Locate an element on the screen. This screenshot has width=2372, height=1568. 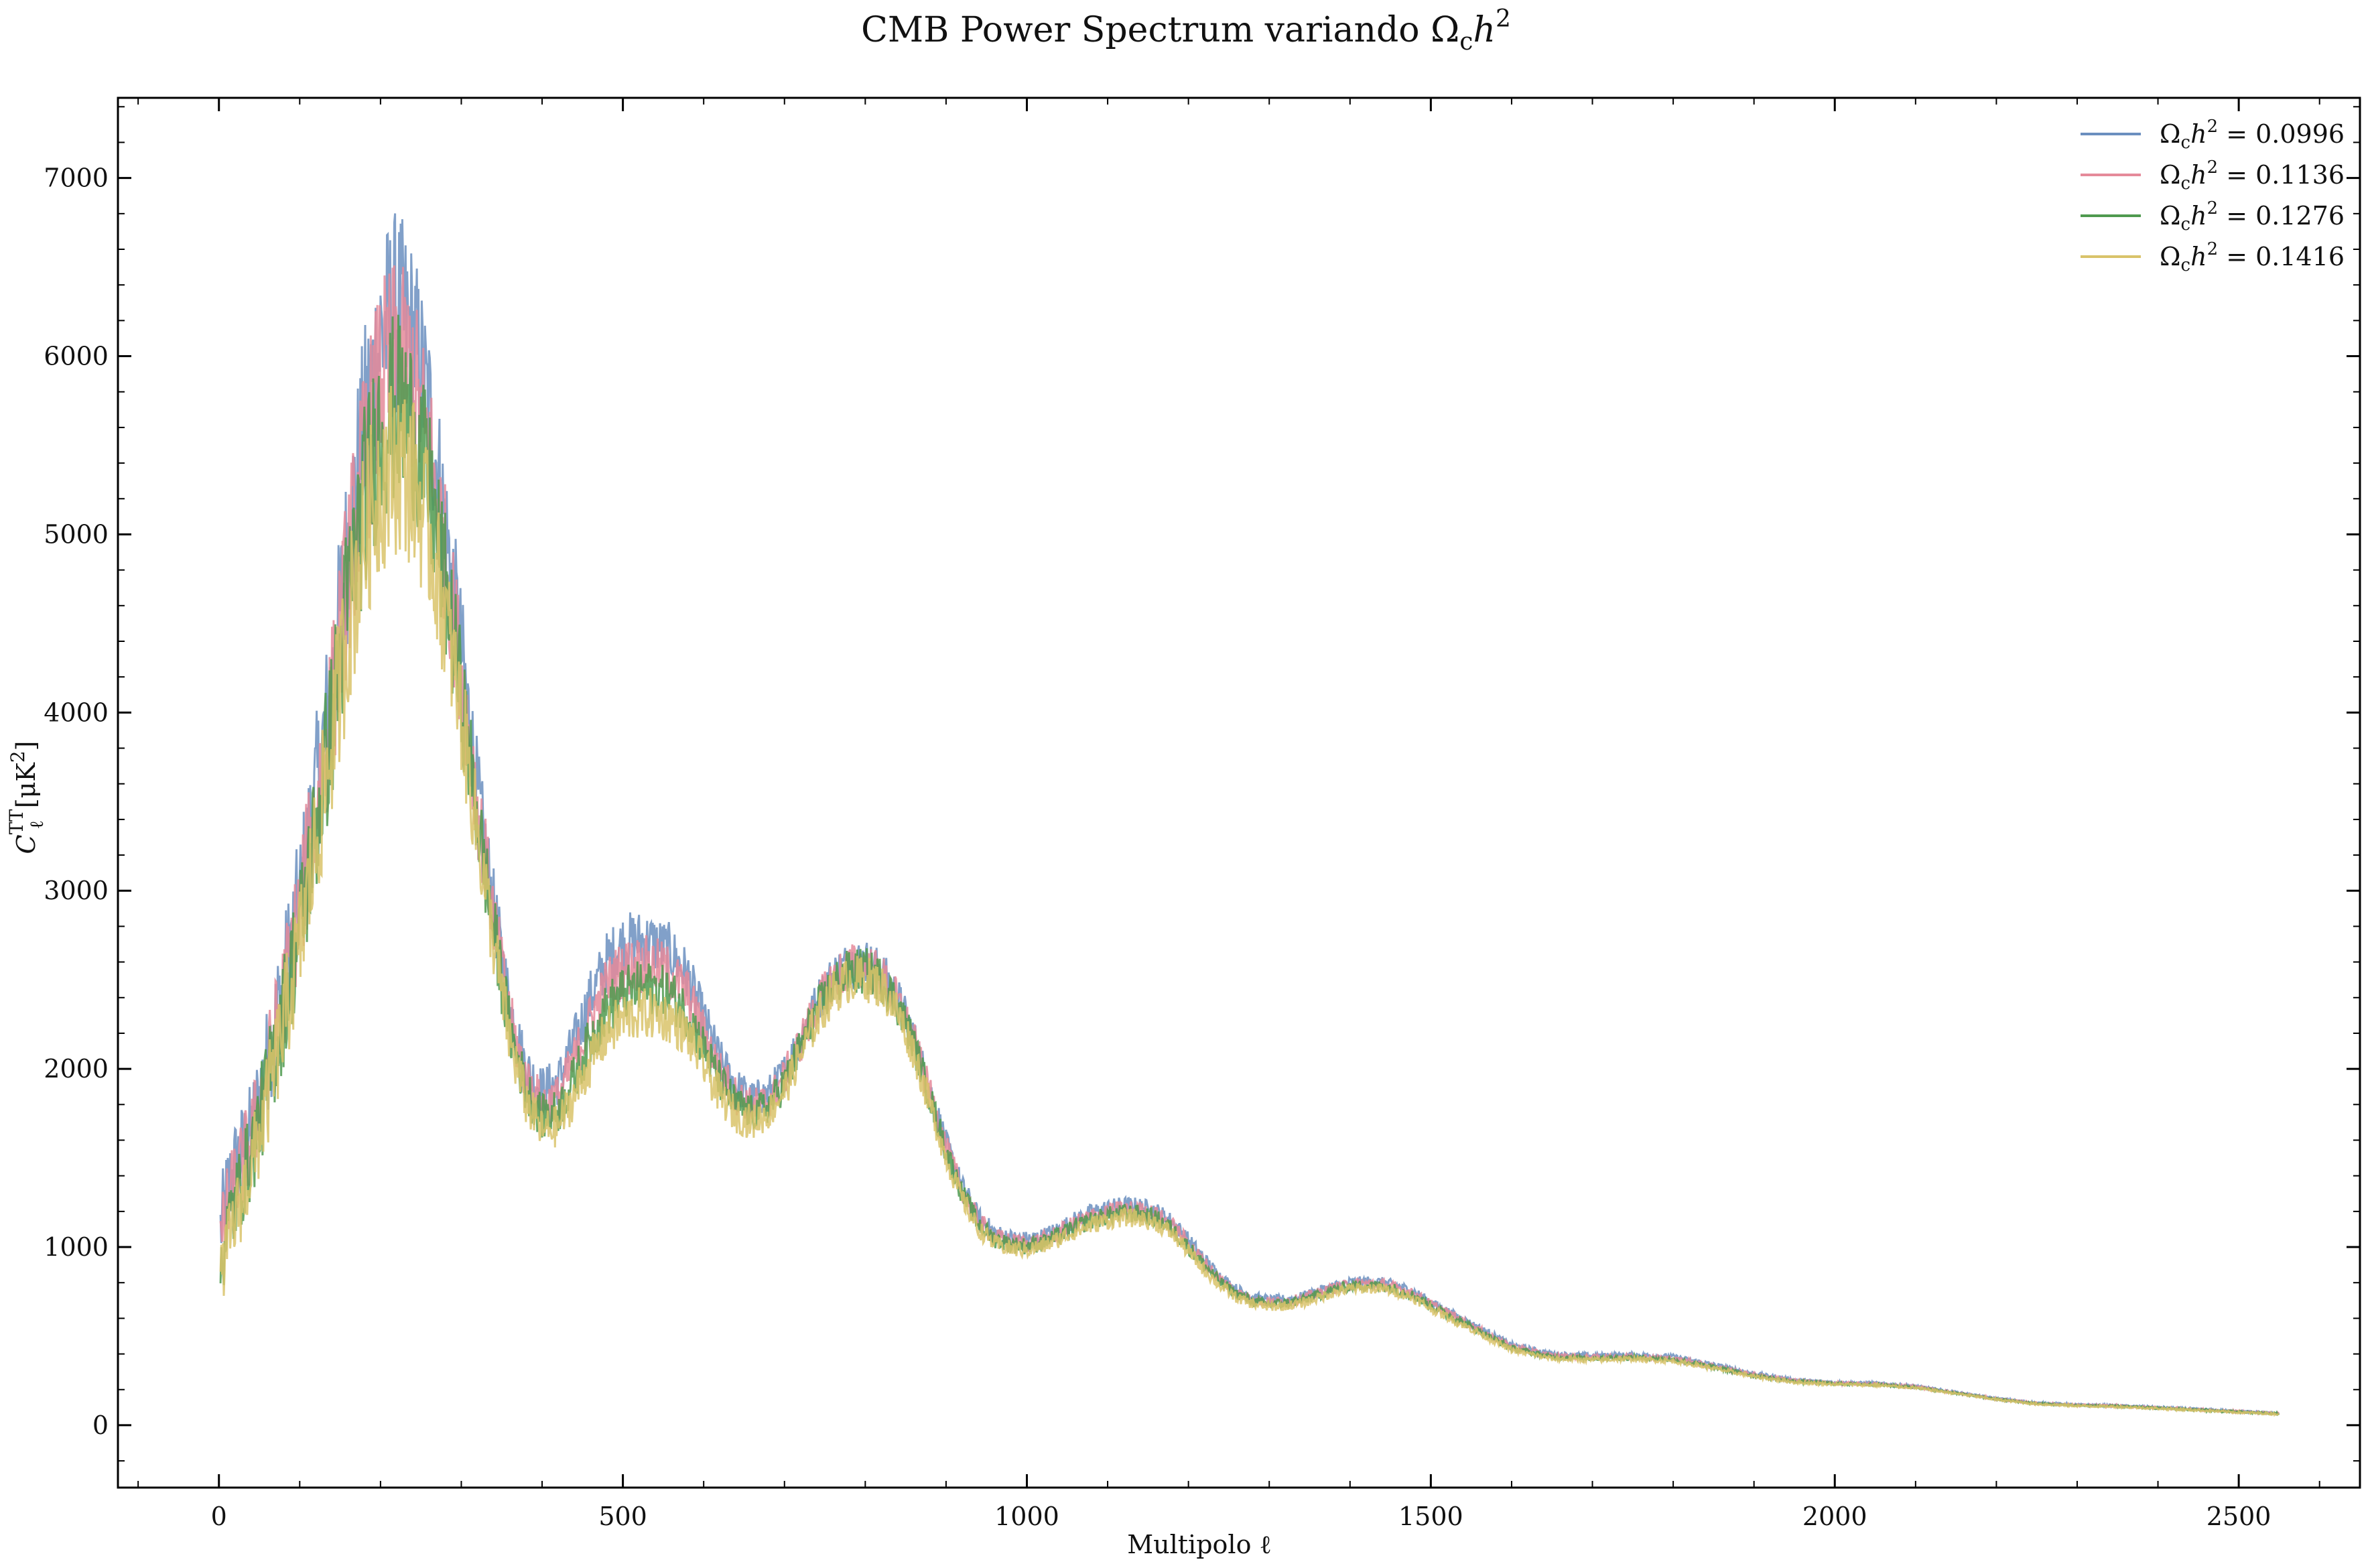
y-tick-label: 1000 is located at coordinates (76, 1247).